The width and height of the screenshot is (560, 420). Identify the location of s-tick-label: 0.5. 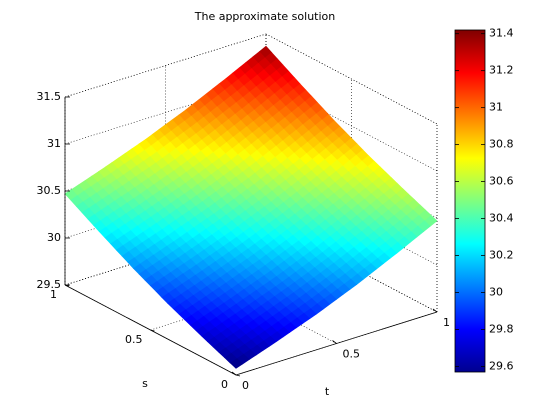
(134, 339).